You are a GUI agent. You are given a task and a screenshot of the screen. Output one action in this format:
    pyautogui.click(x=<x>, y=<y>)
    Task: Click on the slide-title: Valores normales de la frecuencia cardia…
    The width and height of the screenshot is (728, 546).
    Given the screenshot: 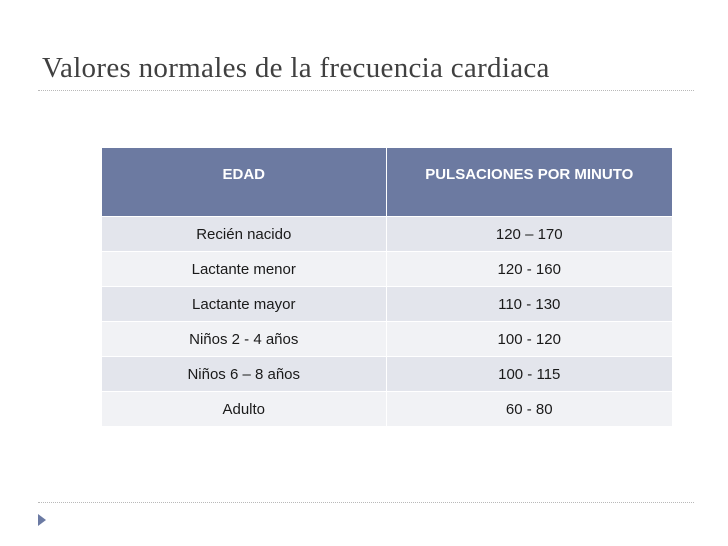 What is the action you would take?
    pyautogui.click(x=296, y=68)
    